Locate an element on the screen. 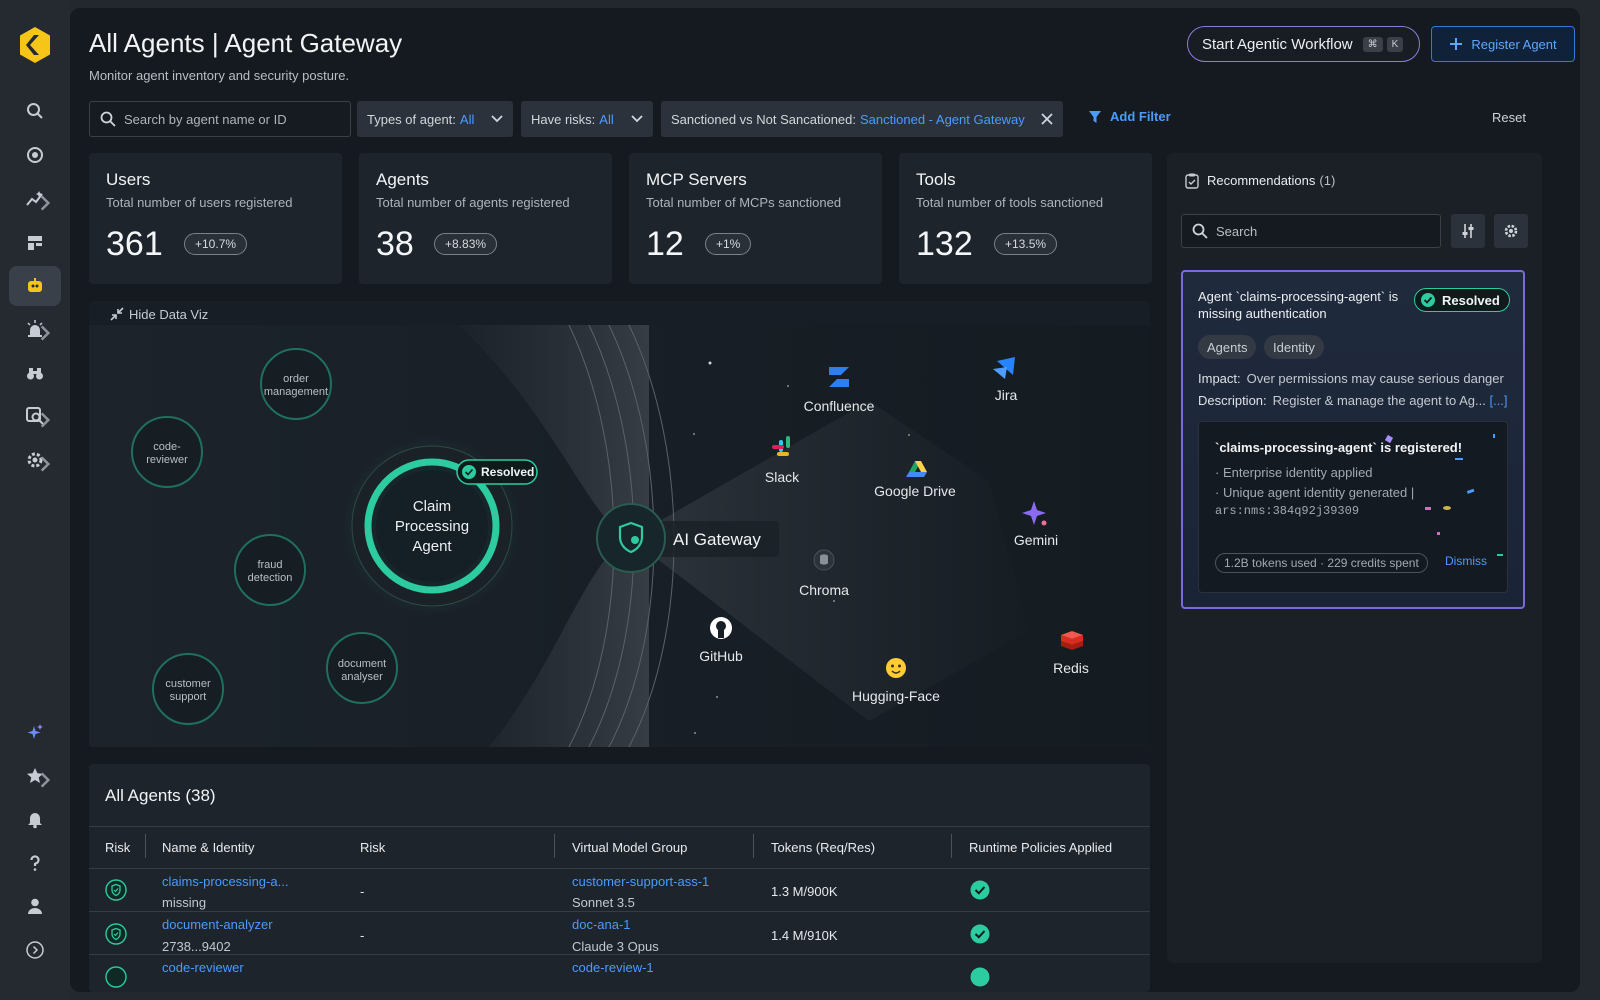 The width and height of the screenshot is (1600, 1000). model-group-link: code-review-1 is located at coordinates (613, 967).